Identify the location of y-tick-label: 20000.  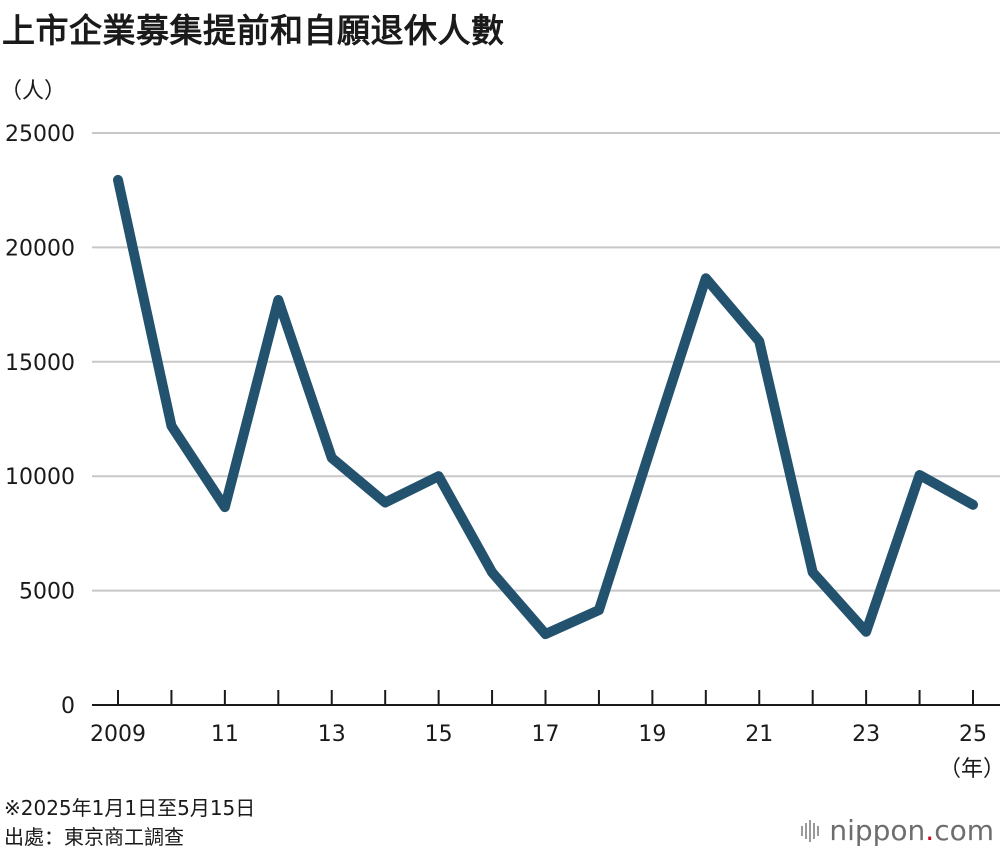
(40, 248).